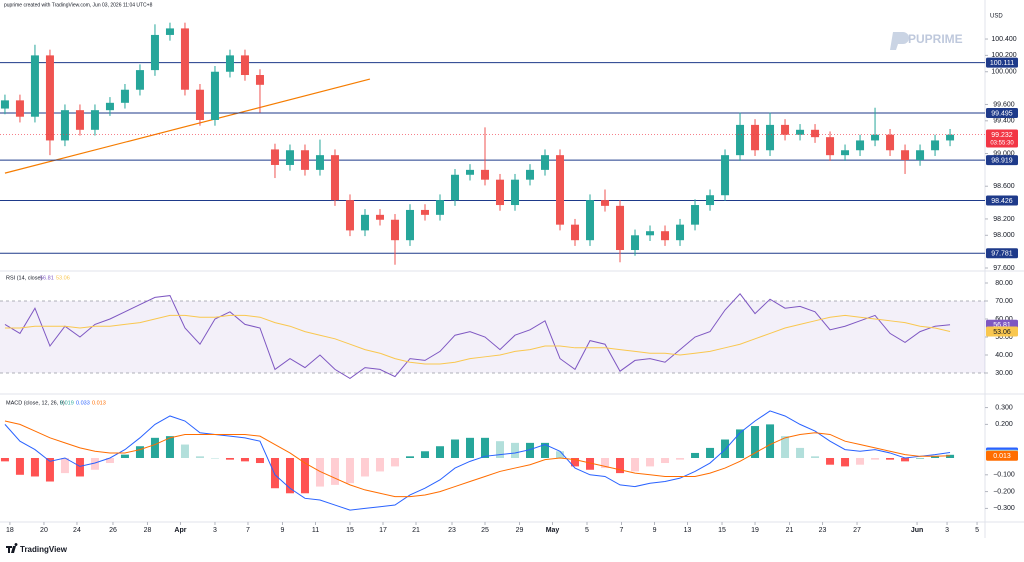 Image resolution: width=1024 pixels, height=562 pixels. I want to click on last-value-box, so click(1002, 455).